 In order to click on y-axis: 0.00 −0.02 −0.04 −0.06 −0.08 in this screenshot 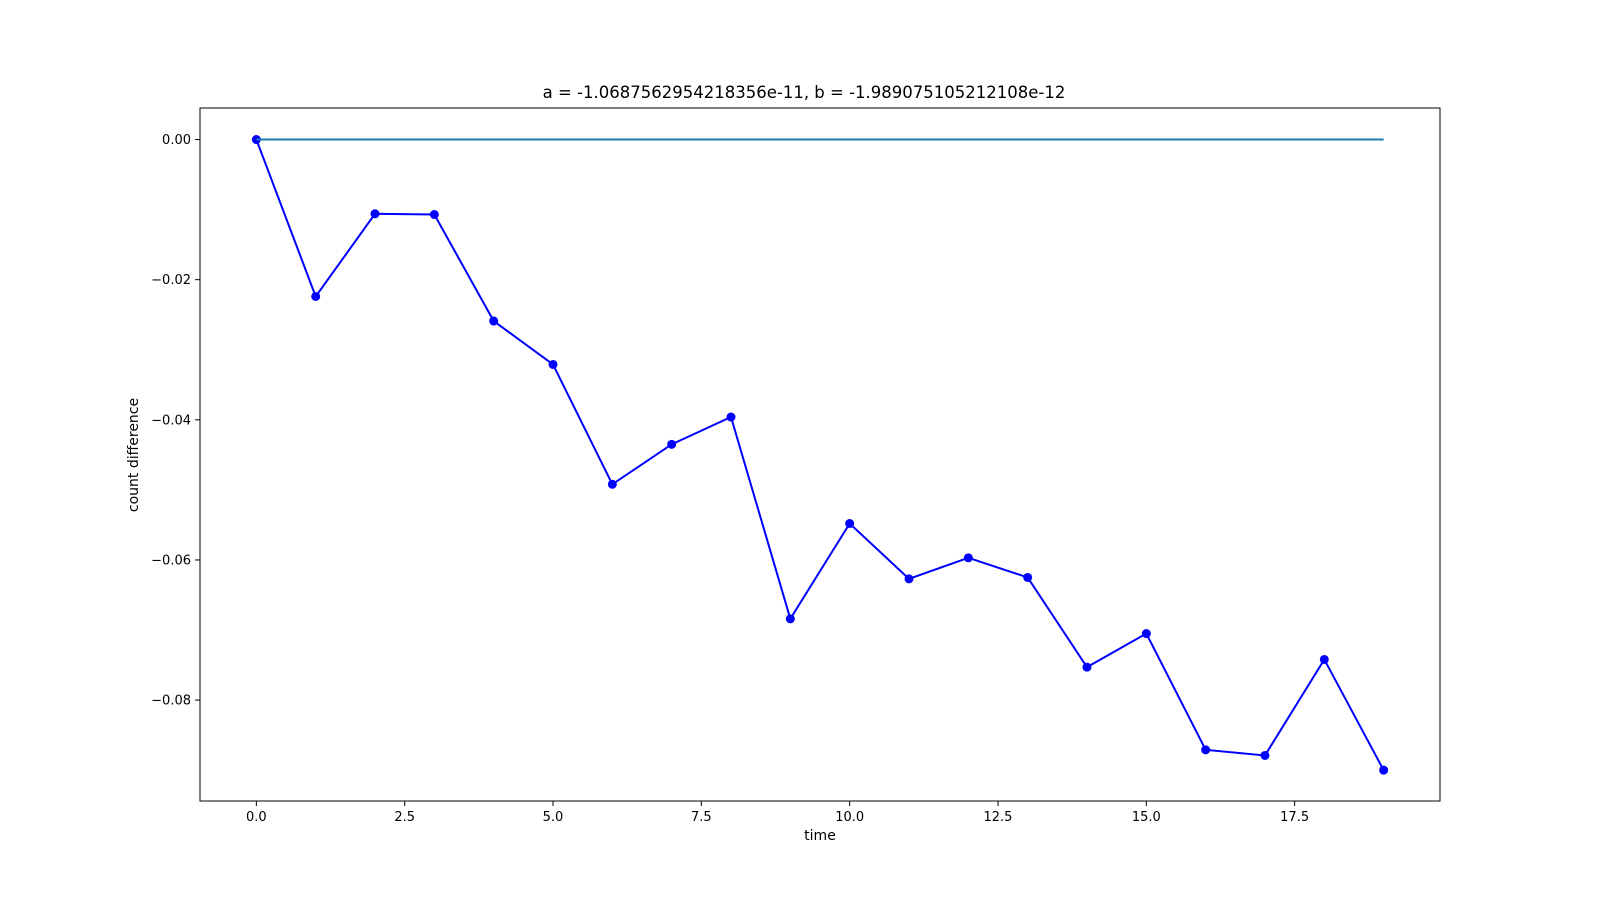, I will do `click(175, 421)`.